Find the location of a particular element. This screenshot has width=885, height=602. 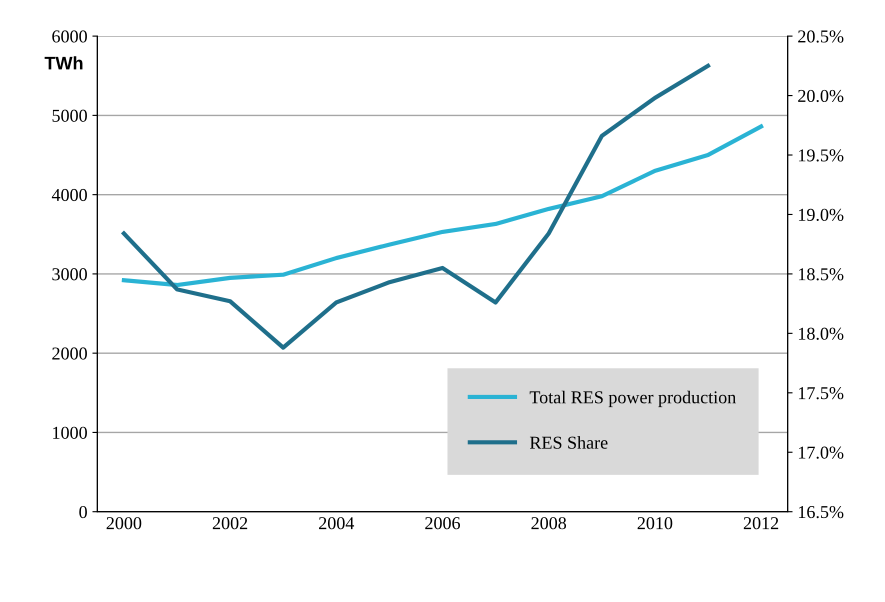

y2-tick-label: 17.0% is located at coordinates (821, 452).